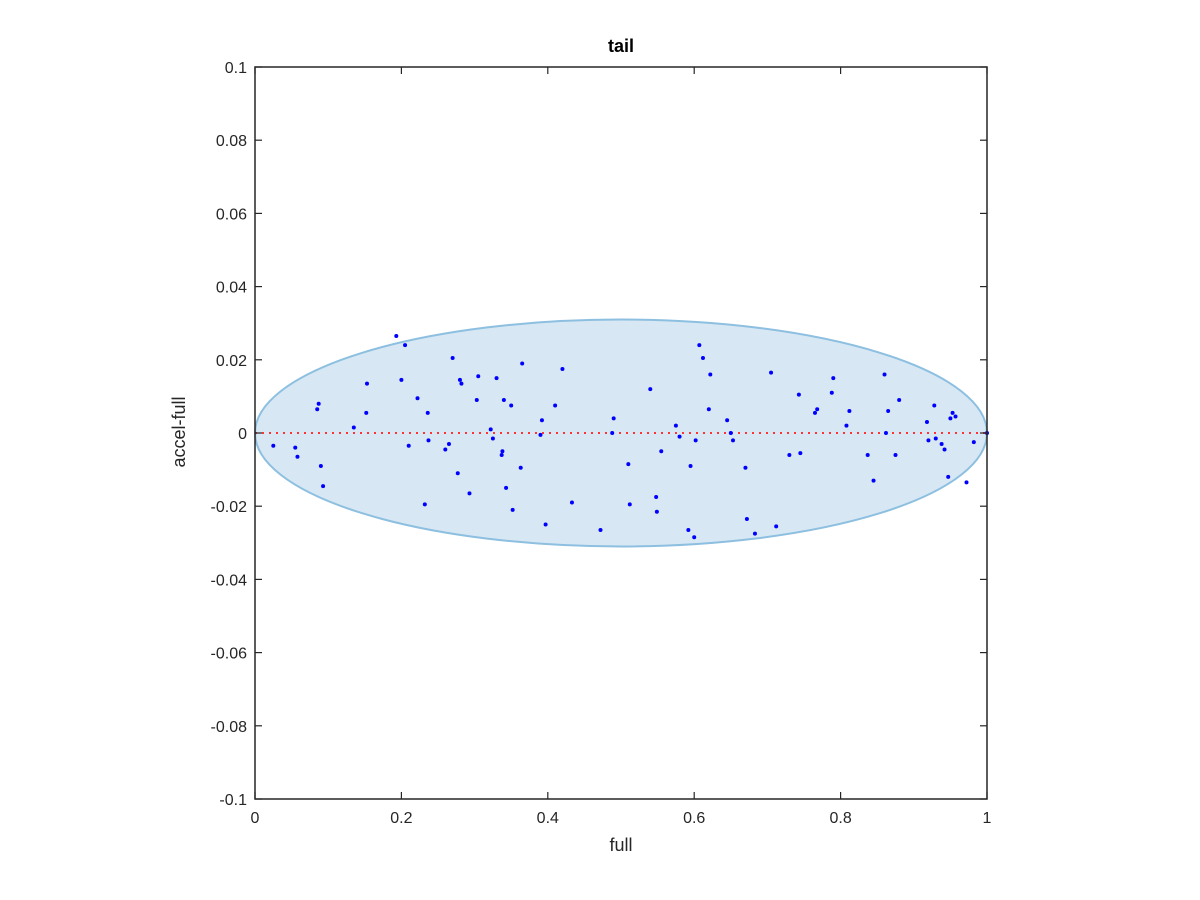  What do you see at coordinates (231, 214) in the screenshot?
I see `y-tick-label: 0.06` at bounding box center [231, 214].